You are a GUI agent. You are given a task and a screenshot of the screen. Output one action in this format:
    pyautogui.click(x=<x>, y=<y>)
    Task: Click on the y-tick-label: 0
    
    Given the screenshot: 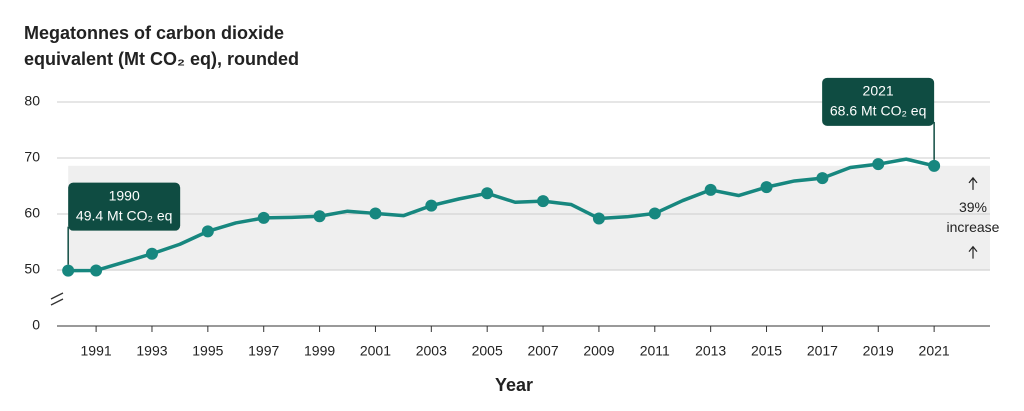 What is the action you would take?
    pyautogui.click(x=36, y=325)
    